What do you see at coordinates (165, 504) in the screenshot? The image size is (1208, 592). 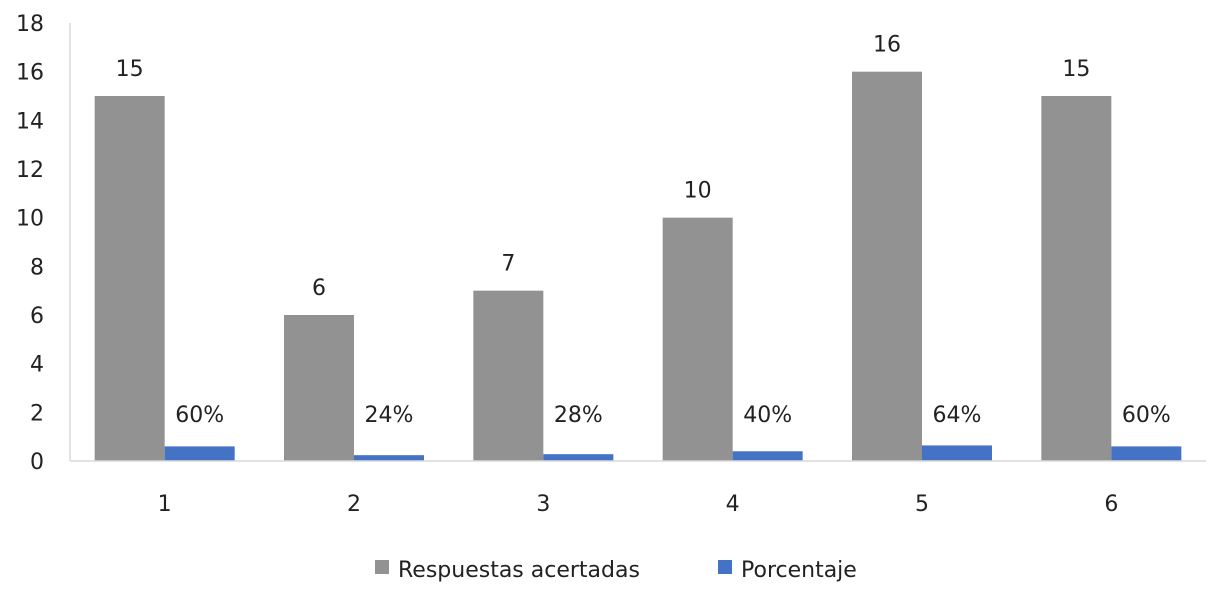 I see `x-tick-label: 1` at bounding box center [165, 504].